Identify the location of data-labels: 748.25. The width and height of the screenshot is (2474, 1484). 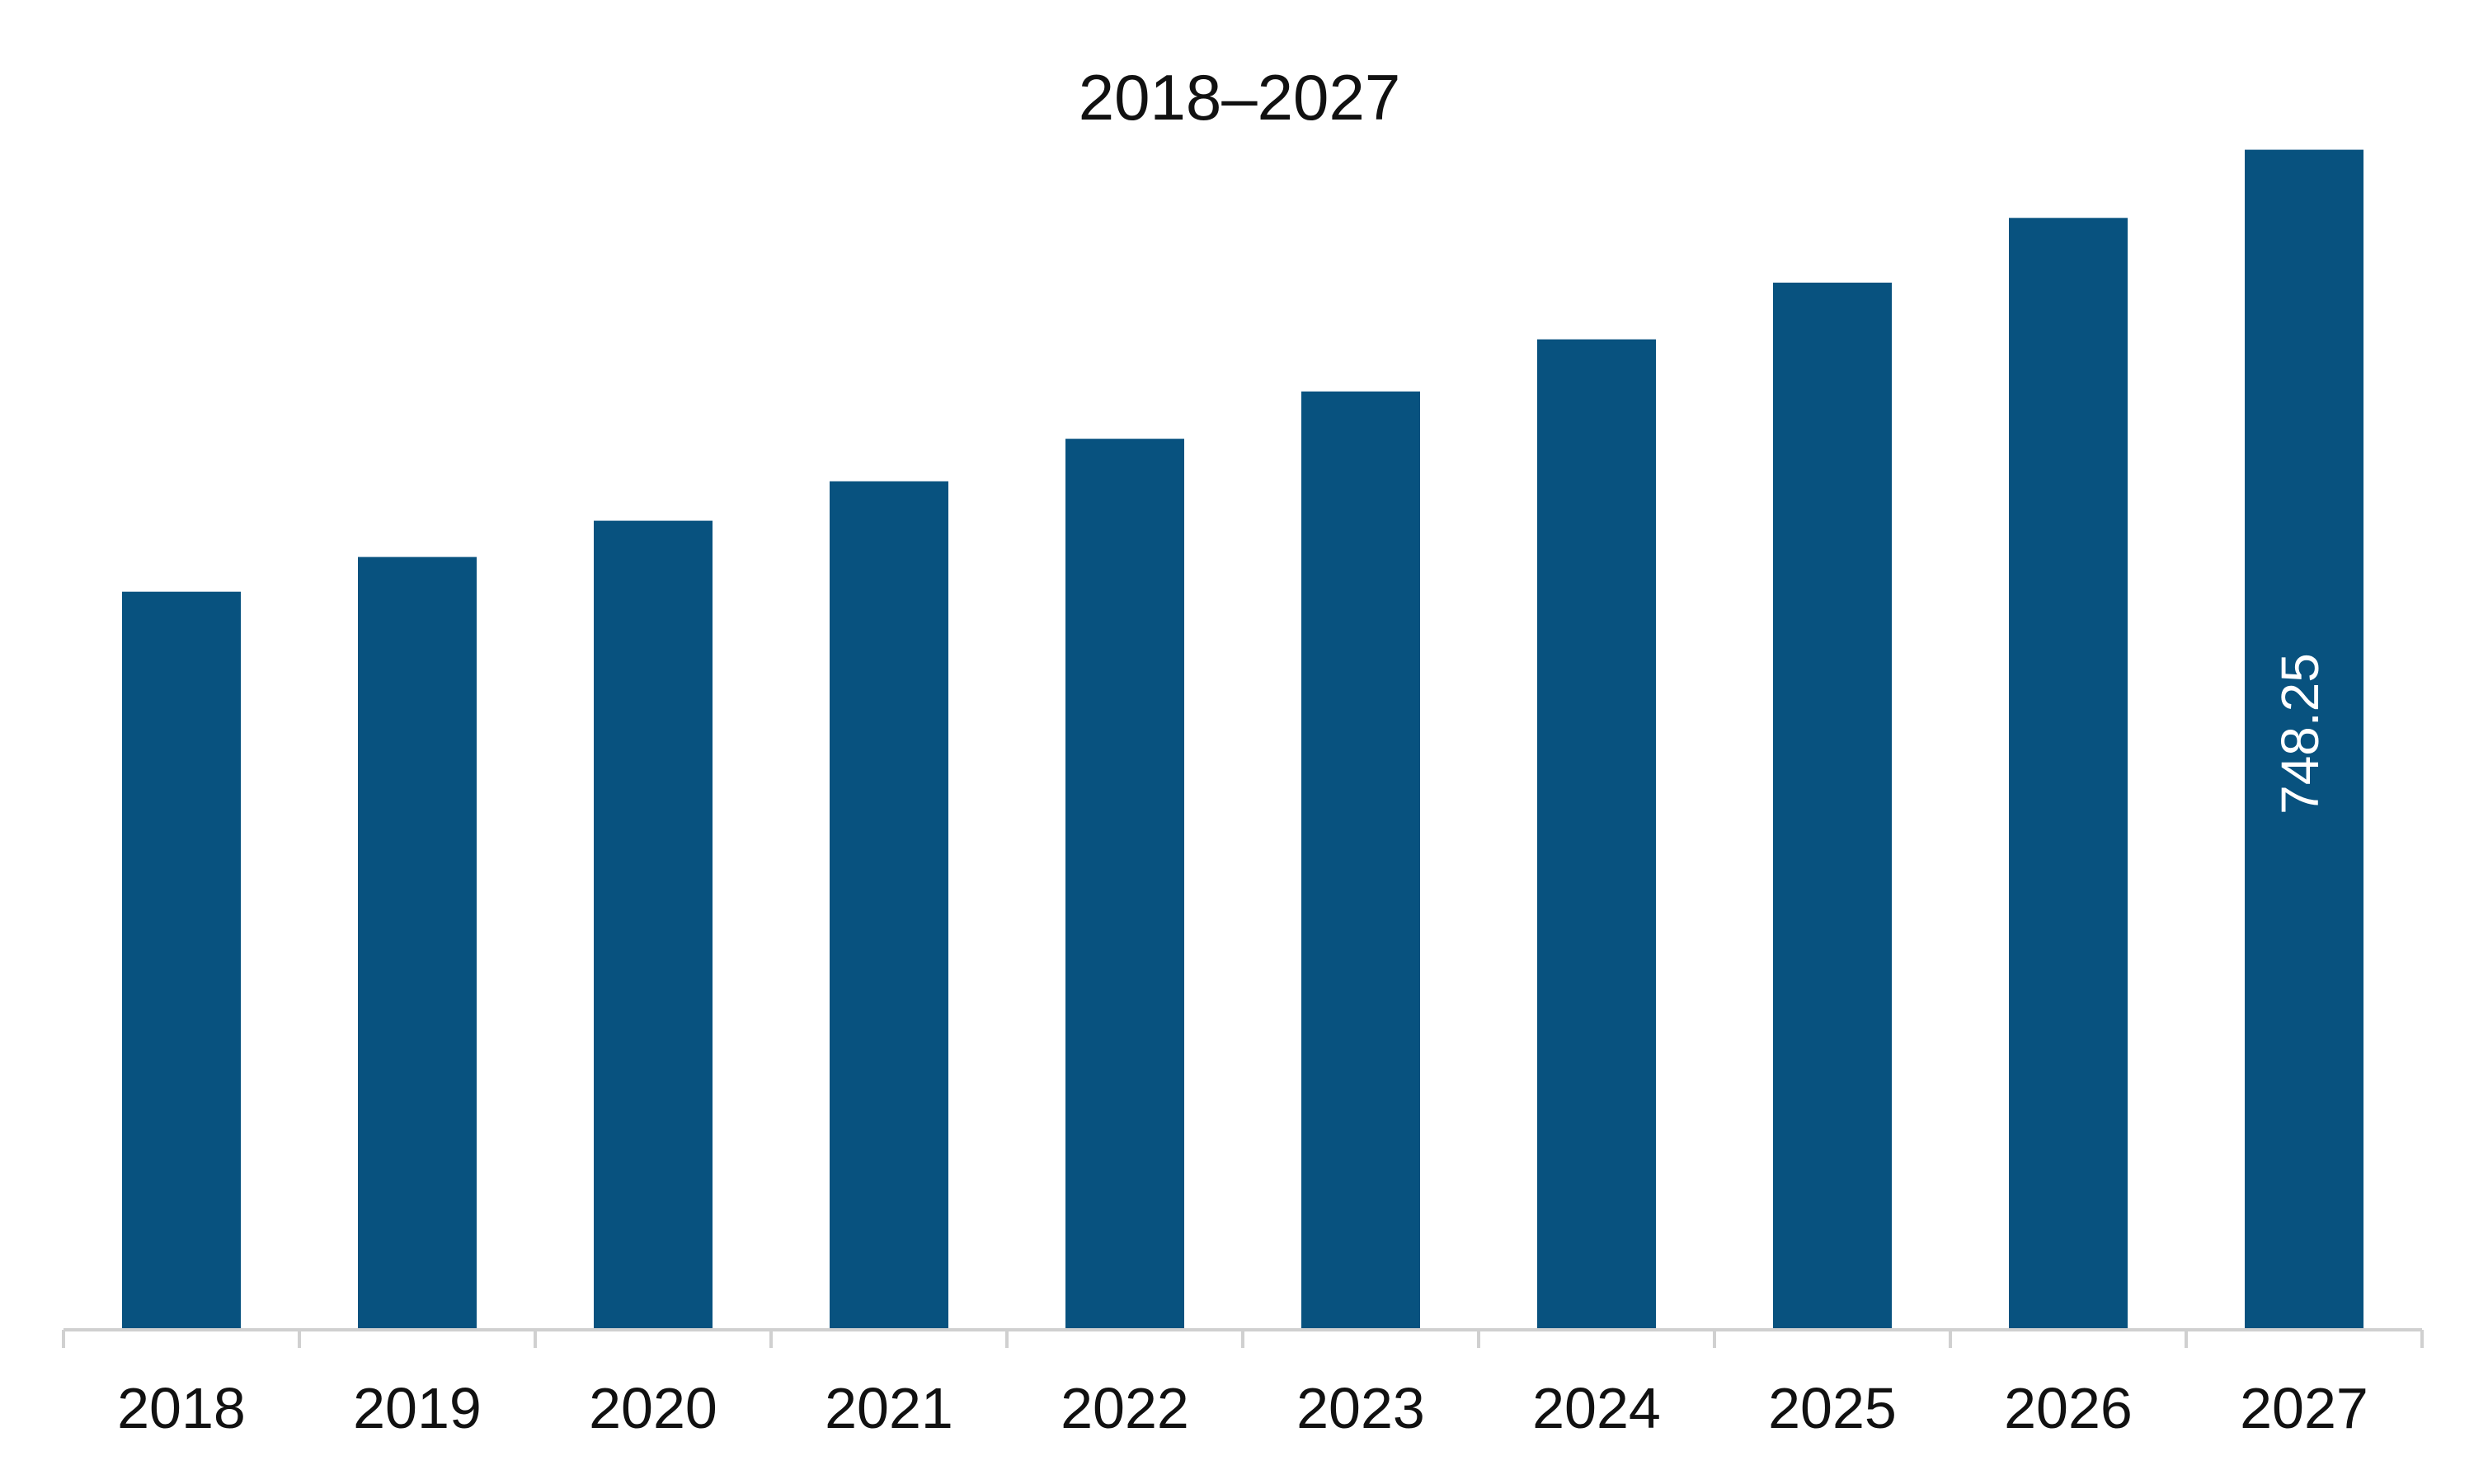
(2300, 734).